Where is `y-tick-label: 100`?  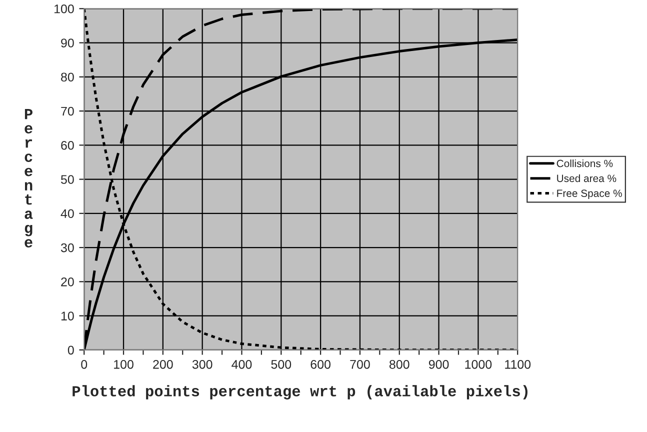
y-tick-label: 100 is located at coordinates (64, 9).